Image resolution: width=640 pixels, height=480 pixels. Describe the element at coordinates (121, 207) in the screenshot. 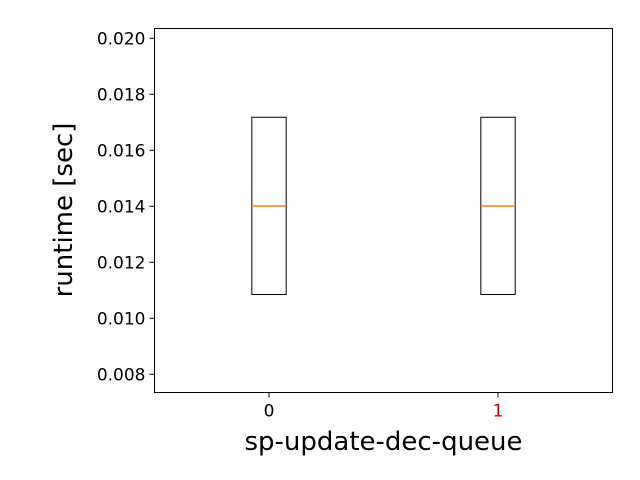

I see `y-tick-label: 0.014` at that location.